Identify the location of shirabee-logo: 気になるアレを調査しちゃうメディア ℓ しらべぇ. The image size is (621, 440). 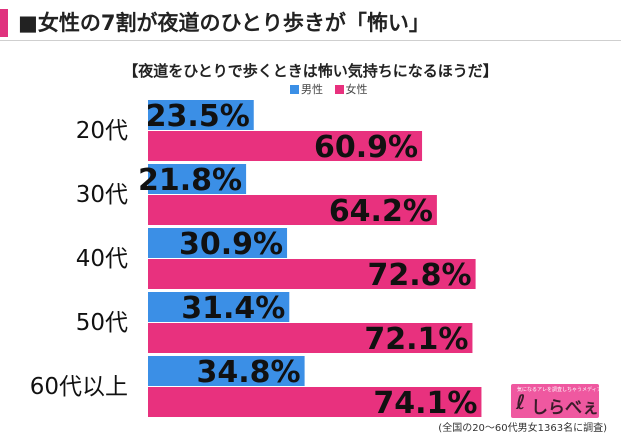
(556, 401).